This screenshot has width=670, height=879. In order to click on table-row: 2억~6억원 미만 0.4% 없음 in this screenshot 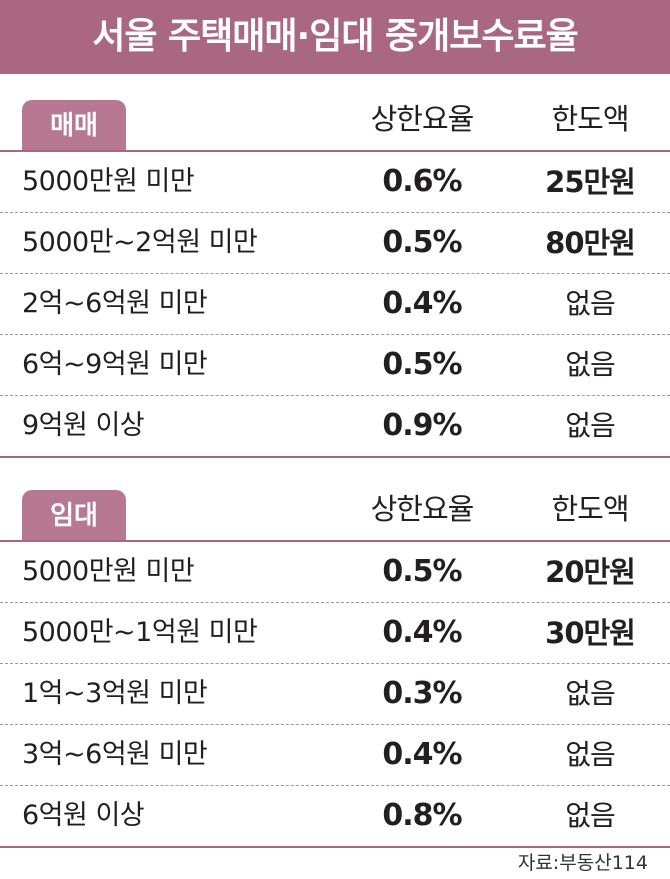, I will do `click(335, 304)`.